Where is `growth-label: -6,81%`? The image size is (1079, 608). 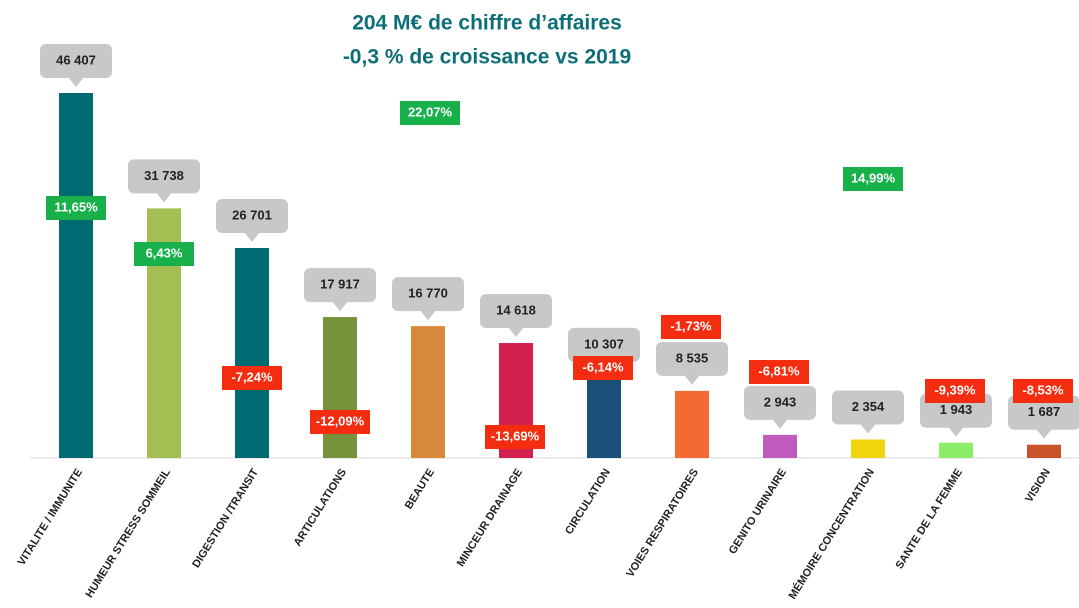 growth-label: -6,81% is located at coordinates (779, 370).